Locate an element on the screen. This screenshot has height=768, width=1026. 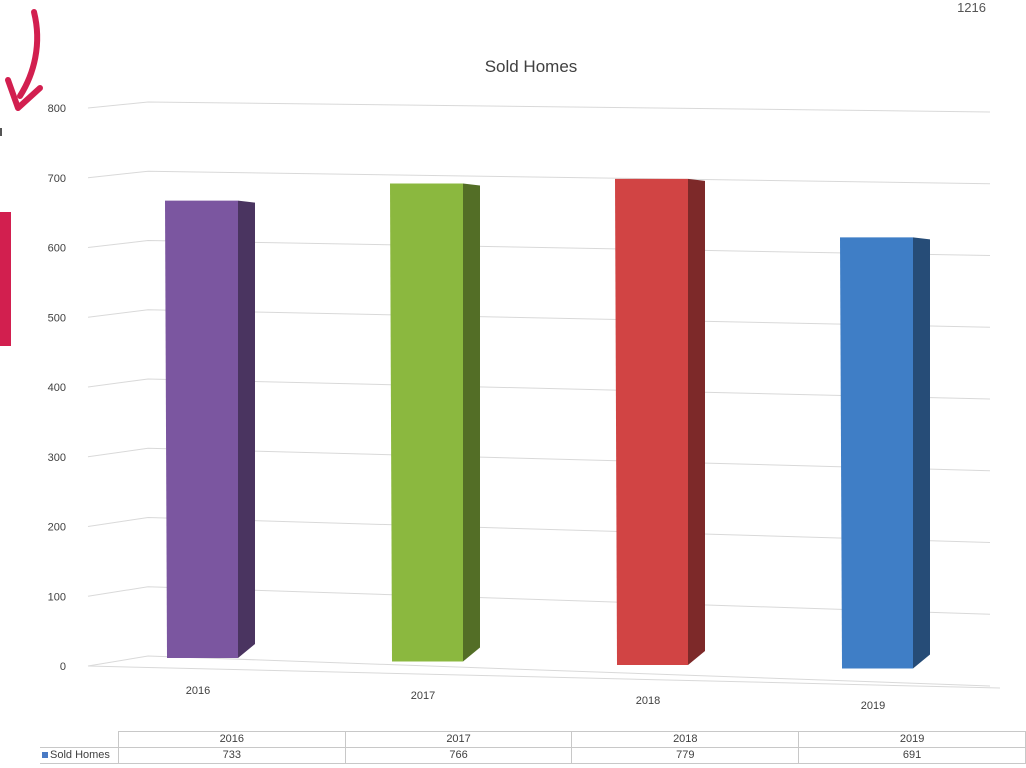
data-table-series-label: Sold Homes is located at coordinates (79, 755).